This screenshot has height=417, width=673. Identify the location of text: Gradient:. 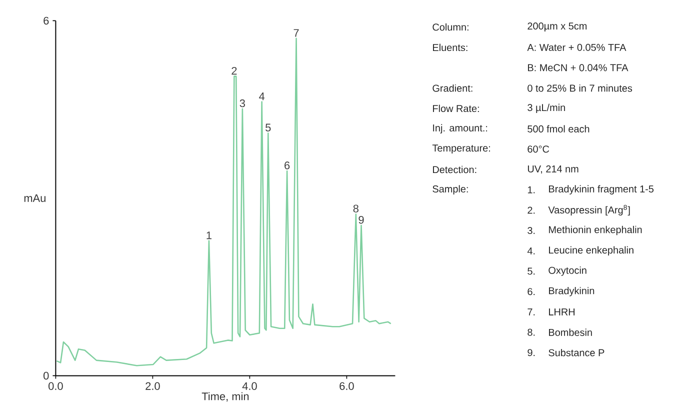
(452, 88).